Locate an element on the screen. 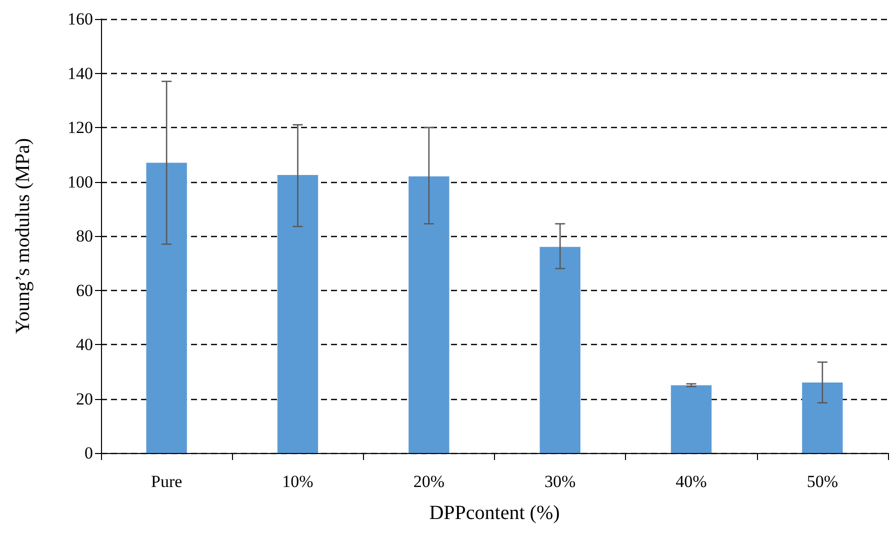 This screenshot has height=536, width=894. x-tick-label: 50% is located at coordinates (822, 481).